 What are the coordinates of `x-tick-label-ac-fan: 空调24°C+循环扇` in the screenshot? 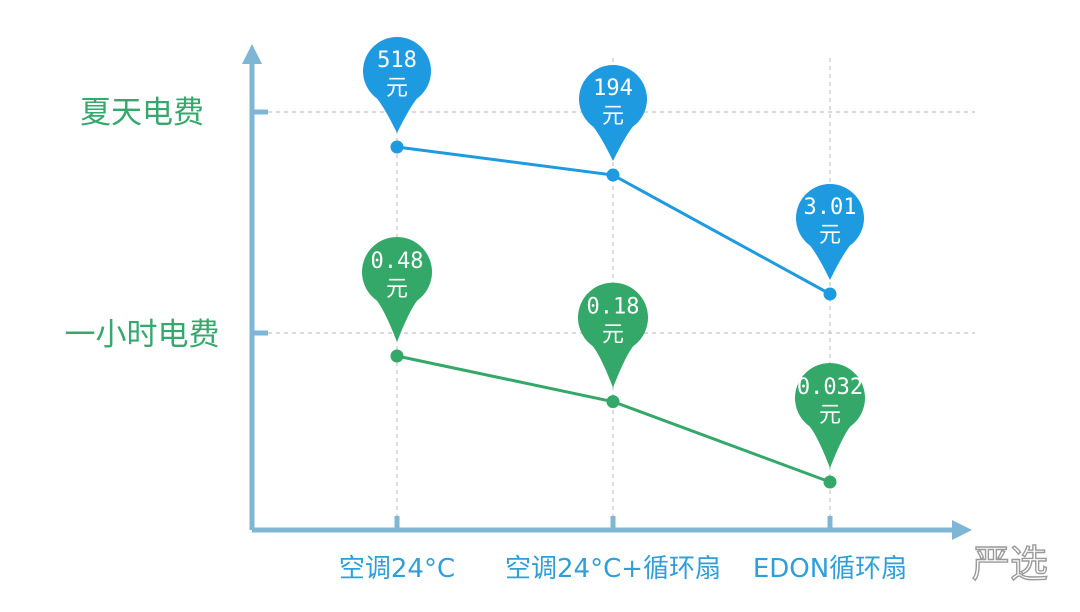 It's located at (613, 569).